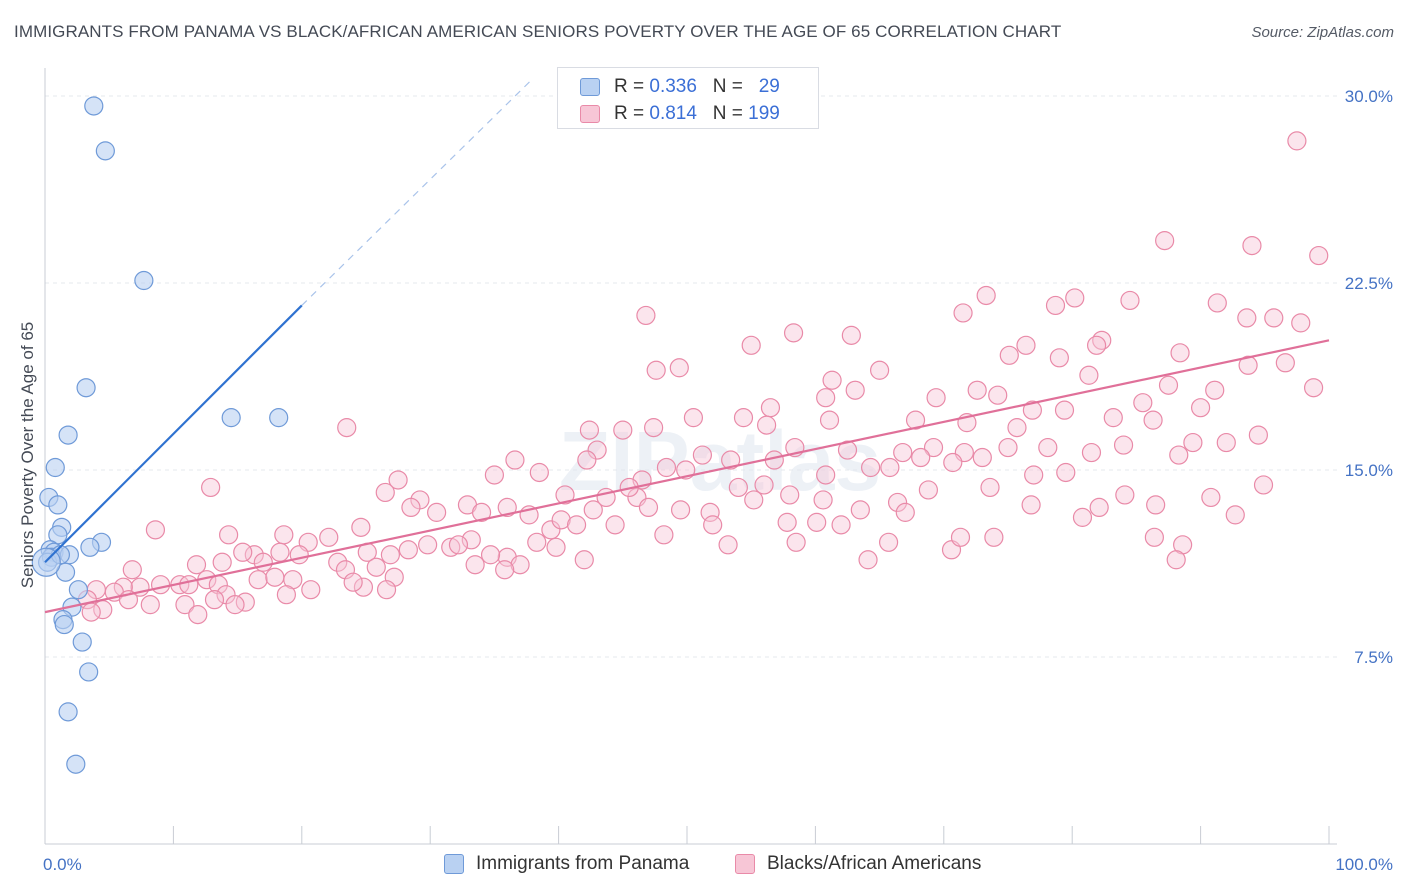 This screenshot has width=1406, height=892. Describe the element at coordinates (629, 113) in the screenshot. I see `legend-r-label: R =` at that location.